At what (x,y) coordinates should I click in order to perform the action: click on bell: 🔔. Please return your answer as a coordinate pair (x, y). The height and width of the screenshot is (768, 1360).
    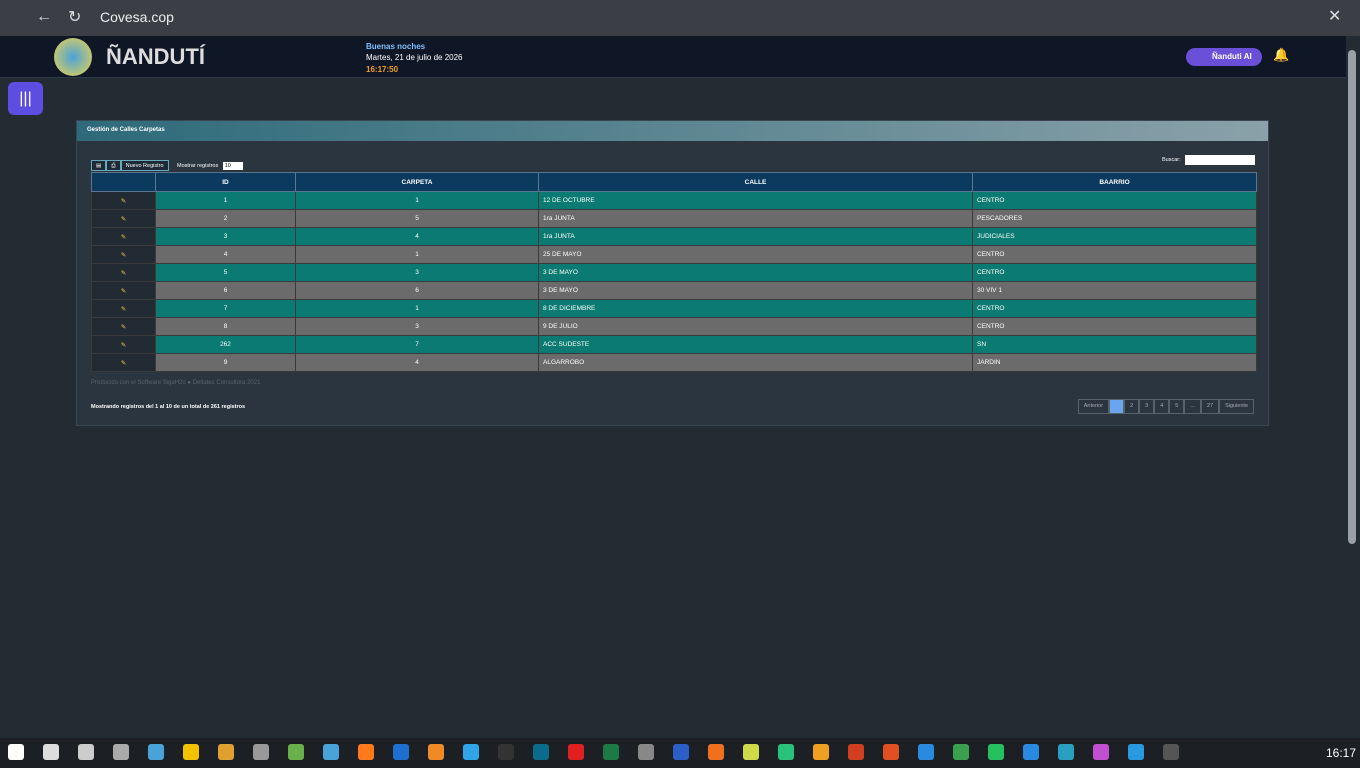
    Looking at the image, I should click on (1281, 54).